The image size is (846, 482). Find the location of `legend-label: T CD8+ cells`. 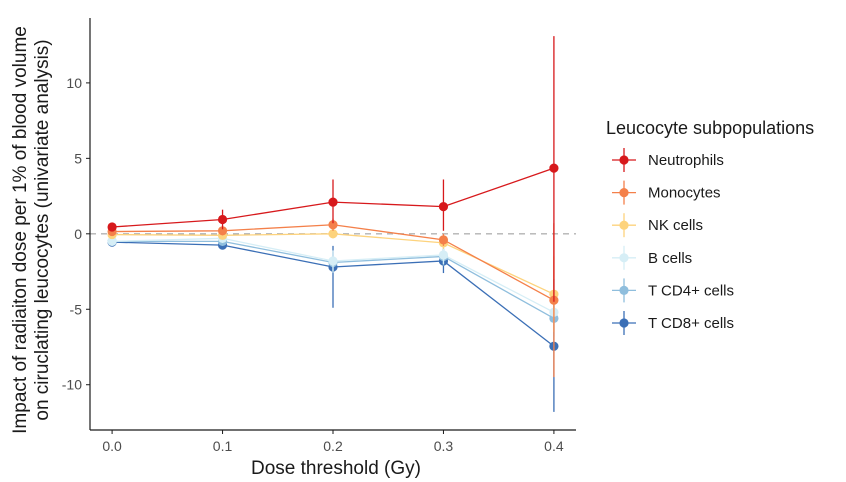

legend-label: T CD8+ cells is located at coordinates (691, 323).